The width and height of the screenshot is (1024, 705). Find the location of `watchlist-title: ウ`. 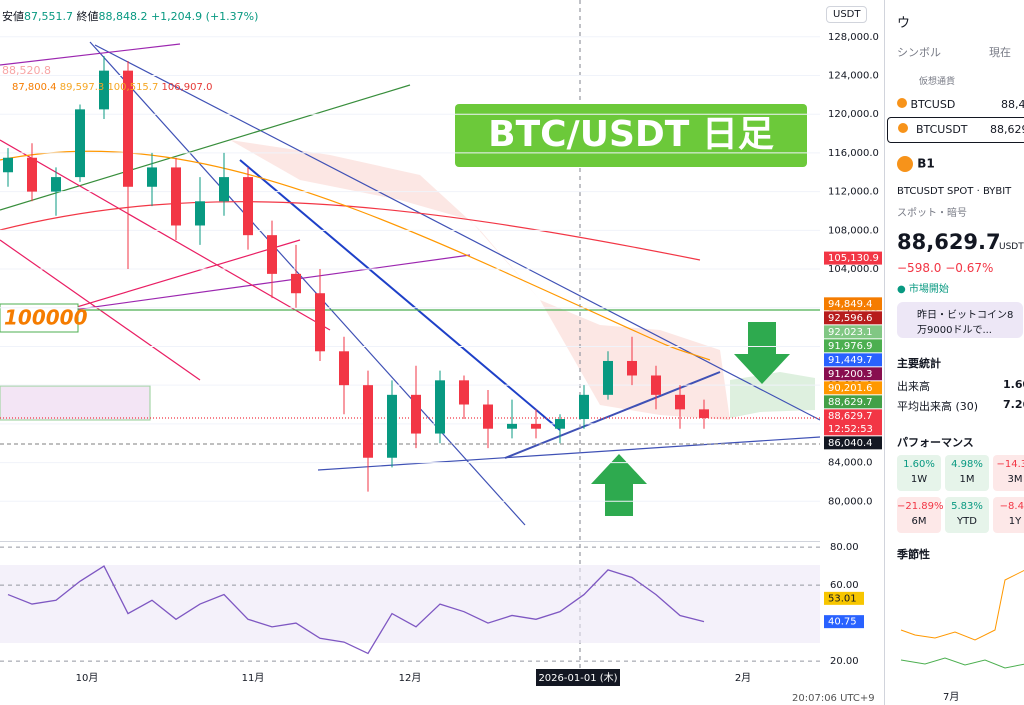

watchlist-title: ウ is located at coordinates (904, 23).